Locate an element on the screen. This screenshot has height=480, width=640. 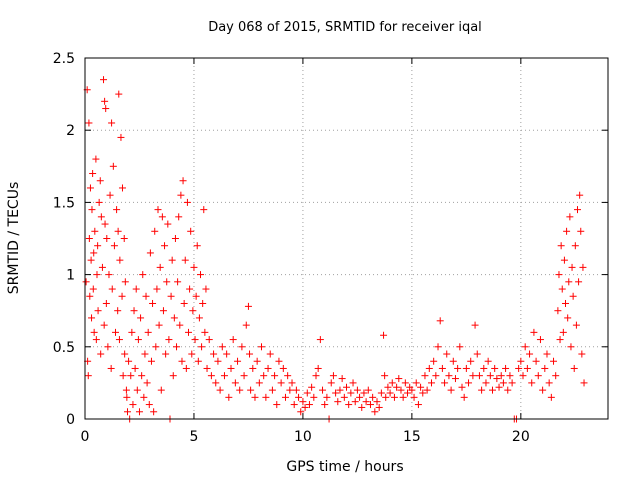
x-tick-label: 0 is located at coordinates (85, 437).